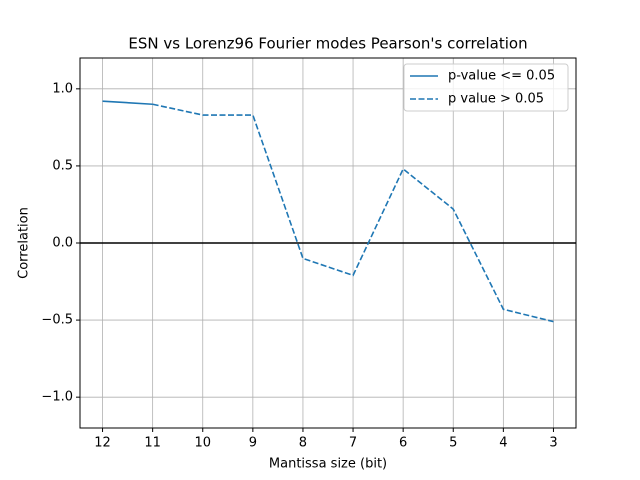 This screenshot has width=640, height=480. I want to click on y-tick-label: −0.5, so click(57, 320).